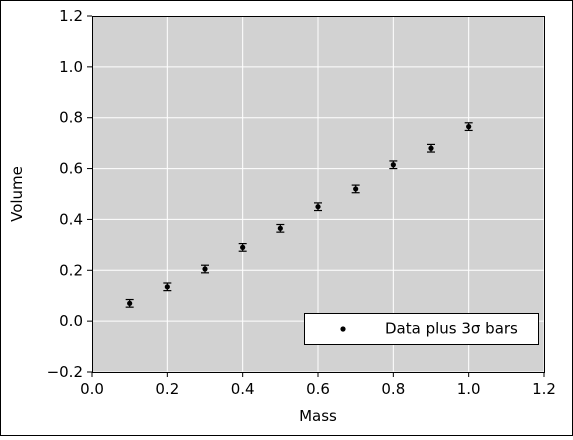 The height and width of the screenshot is (440, 573). I want to click on x-axis: 0.0 0.2 0.4 0.6 0.8 1.0 1.2, so click(318, 385).